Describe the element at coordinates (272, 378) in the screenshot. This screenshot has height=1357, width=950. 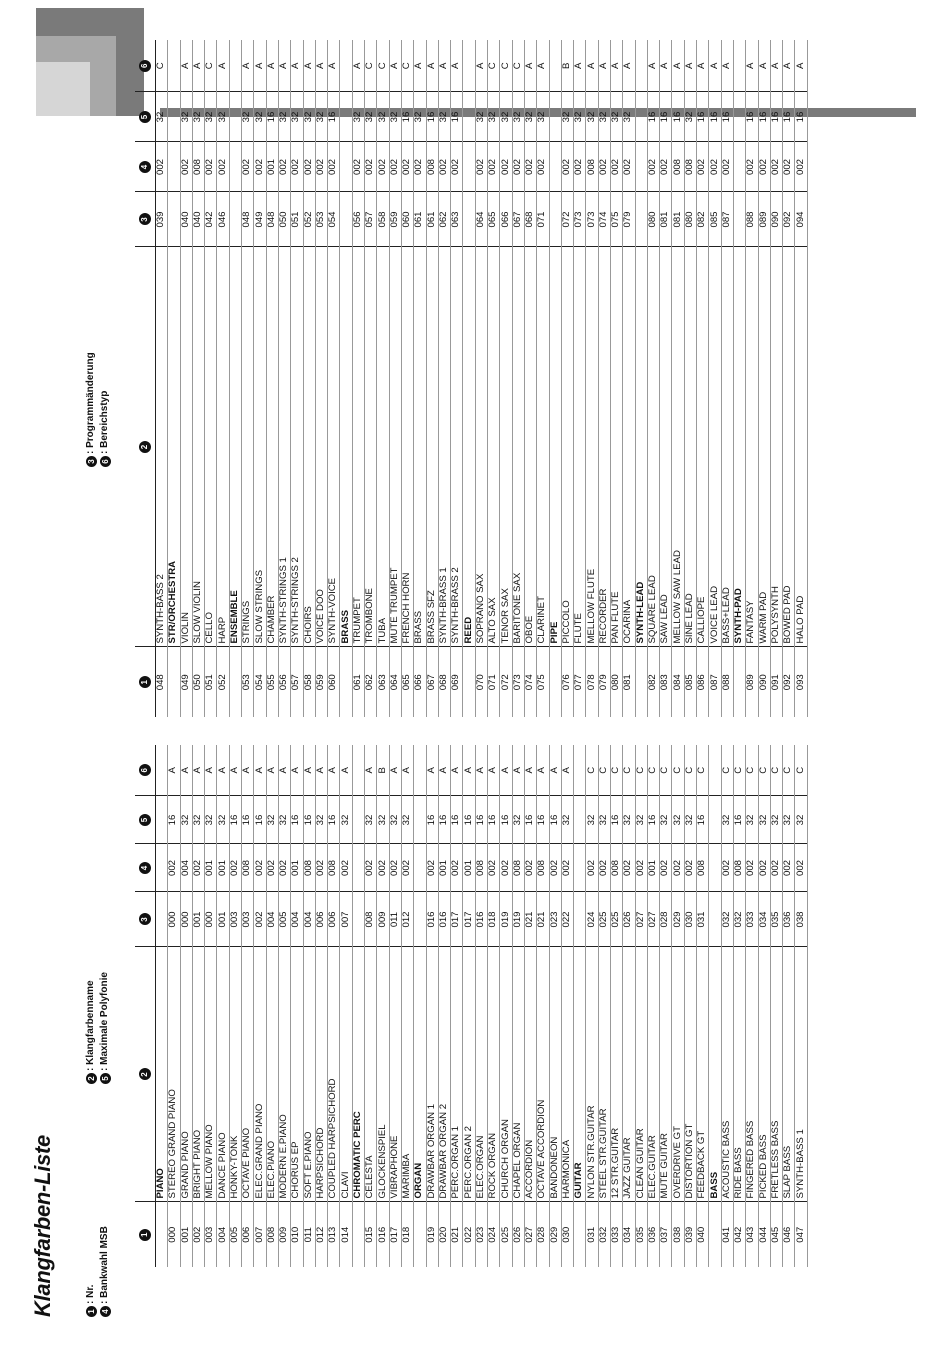
I see `table-row: 055 CHAMBER 048 001 16 A` at that location.